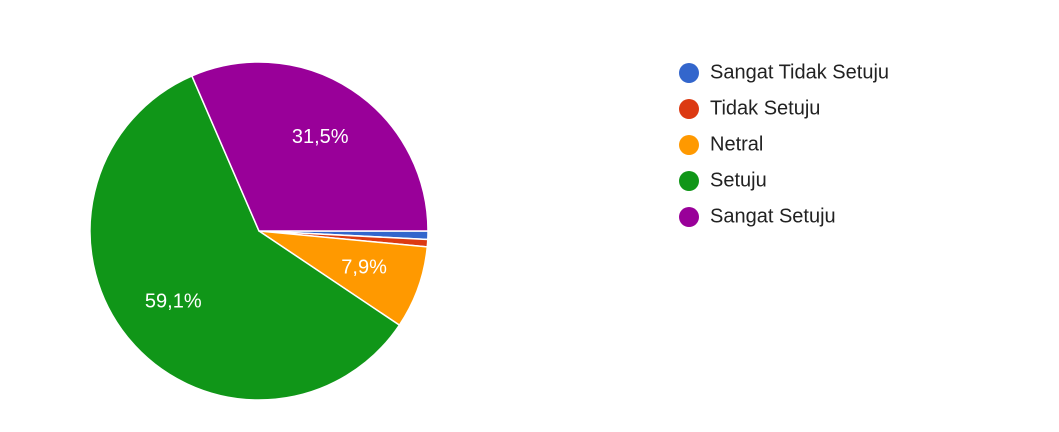 This screenshot has width=1059, height=432. I want to click on legend-label: Setuju, so click(738, 180).